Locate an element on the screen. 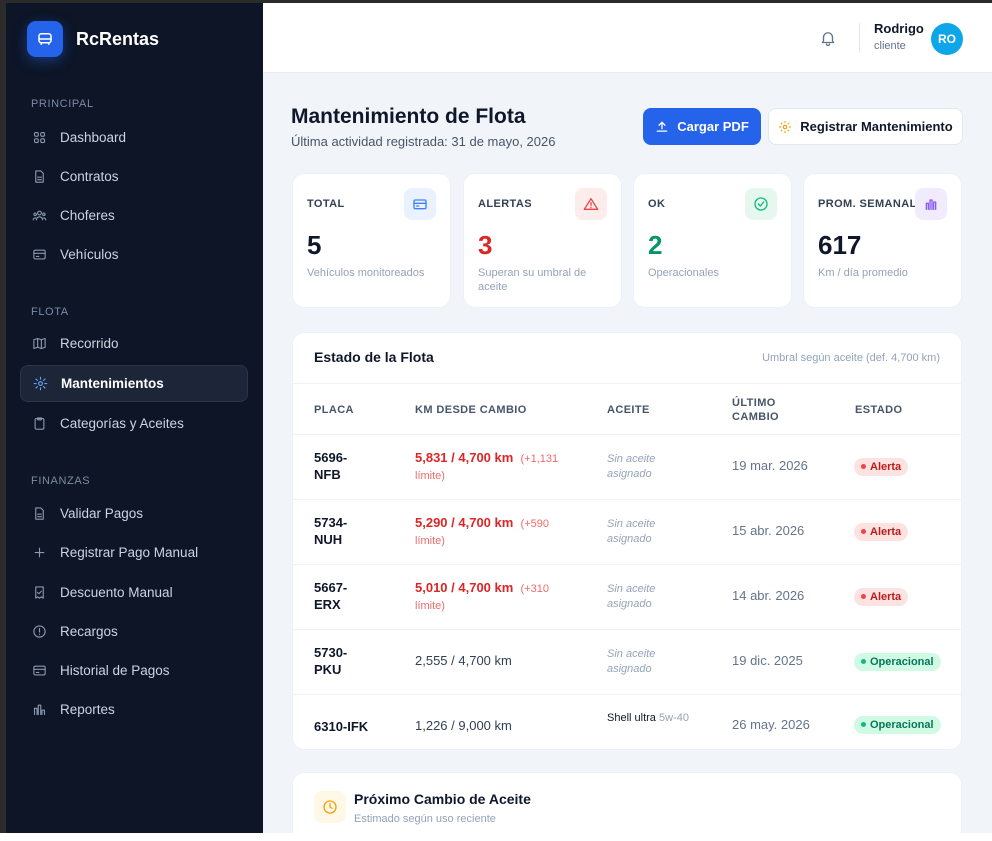 Image resolution: width=992 pixels, height=841 pixels. sidebar-item: Validar Pagos is located at coordinates (134, 513).